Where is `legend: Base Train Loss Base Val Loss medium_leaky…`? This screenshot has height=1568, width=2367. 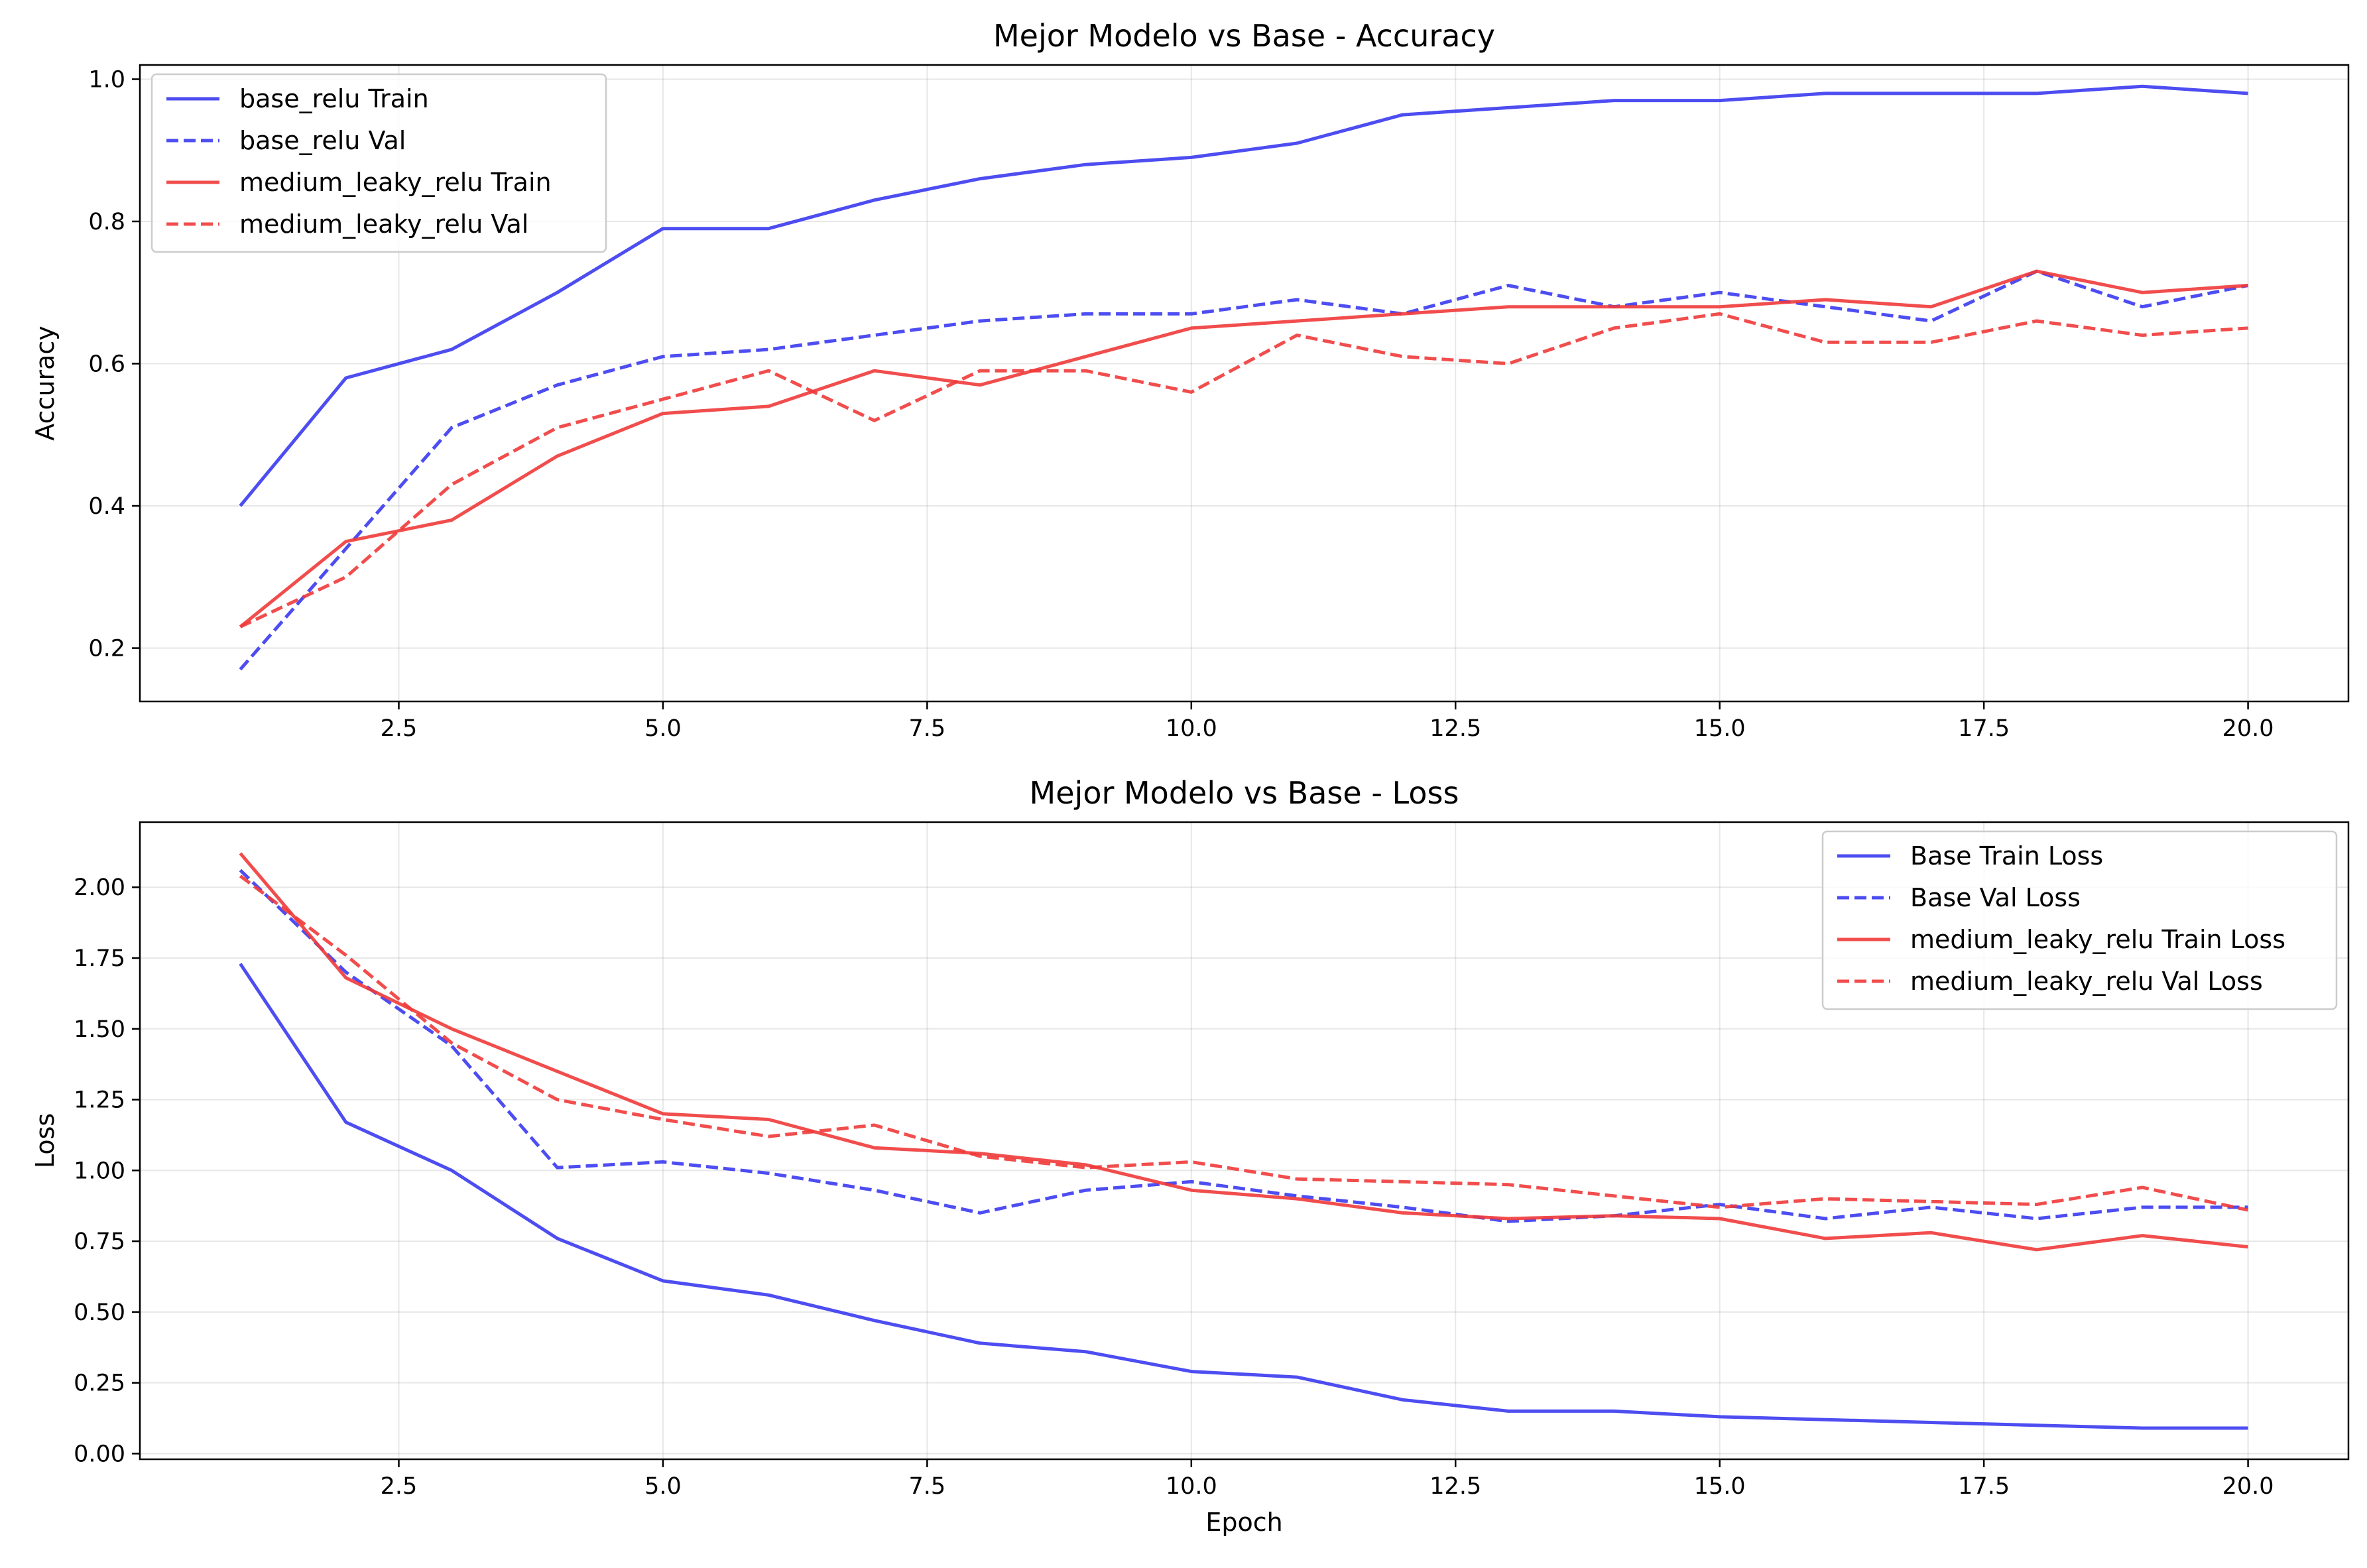
legend: Base Train Loss Base Val Loss medium_leaky… is located at coordinates (2079, 920).